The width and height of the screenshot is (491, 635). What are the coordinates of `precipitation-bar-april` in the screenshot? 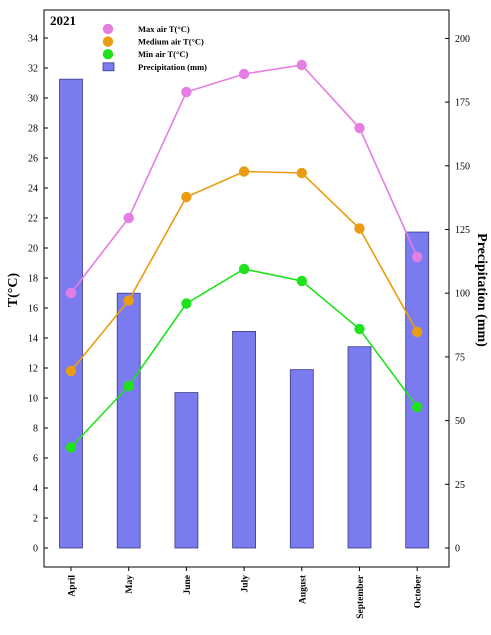 It's located at (71, 313).